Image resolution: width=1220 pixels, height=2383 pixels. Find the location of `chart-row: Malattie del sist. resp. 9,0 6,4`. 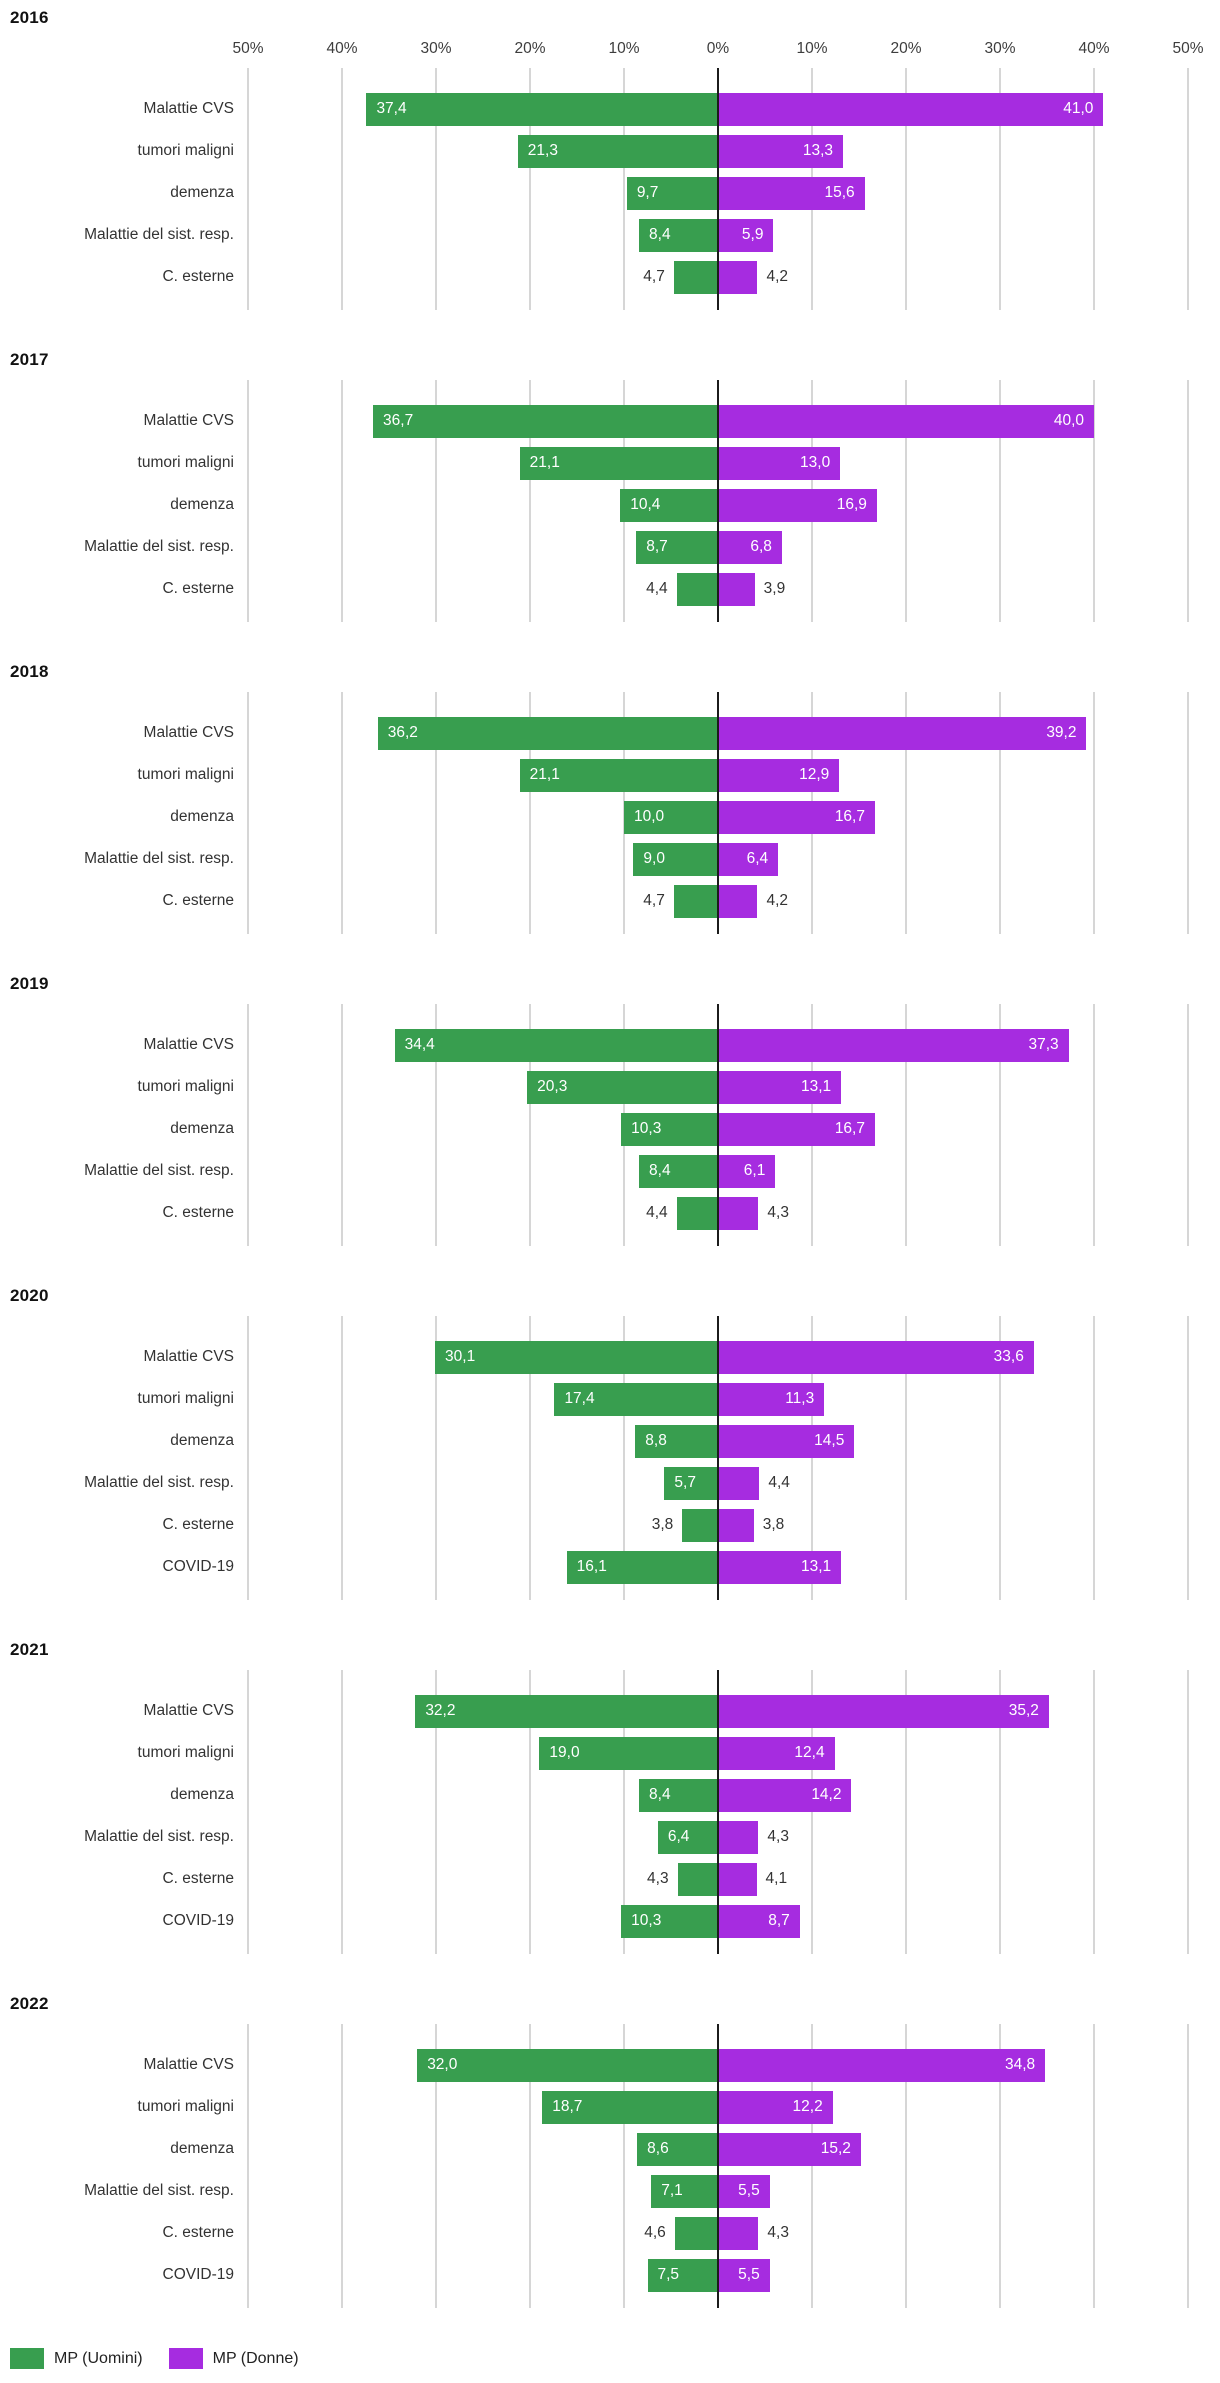

chart-row: Malattie del sist. resp. 9,0 6,4 is located at coordinates (610, 859).